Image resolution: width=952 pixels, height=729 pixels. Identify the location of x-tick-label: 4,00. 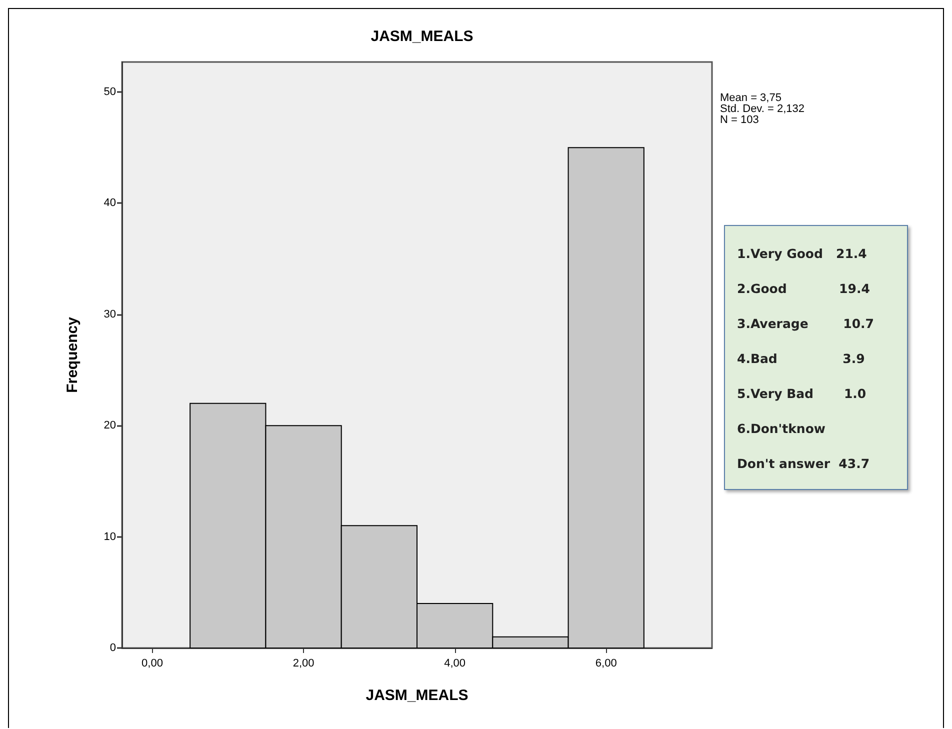
(455, 664).